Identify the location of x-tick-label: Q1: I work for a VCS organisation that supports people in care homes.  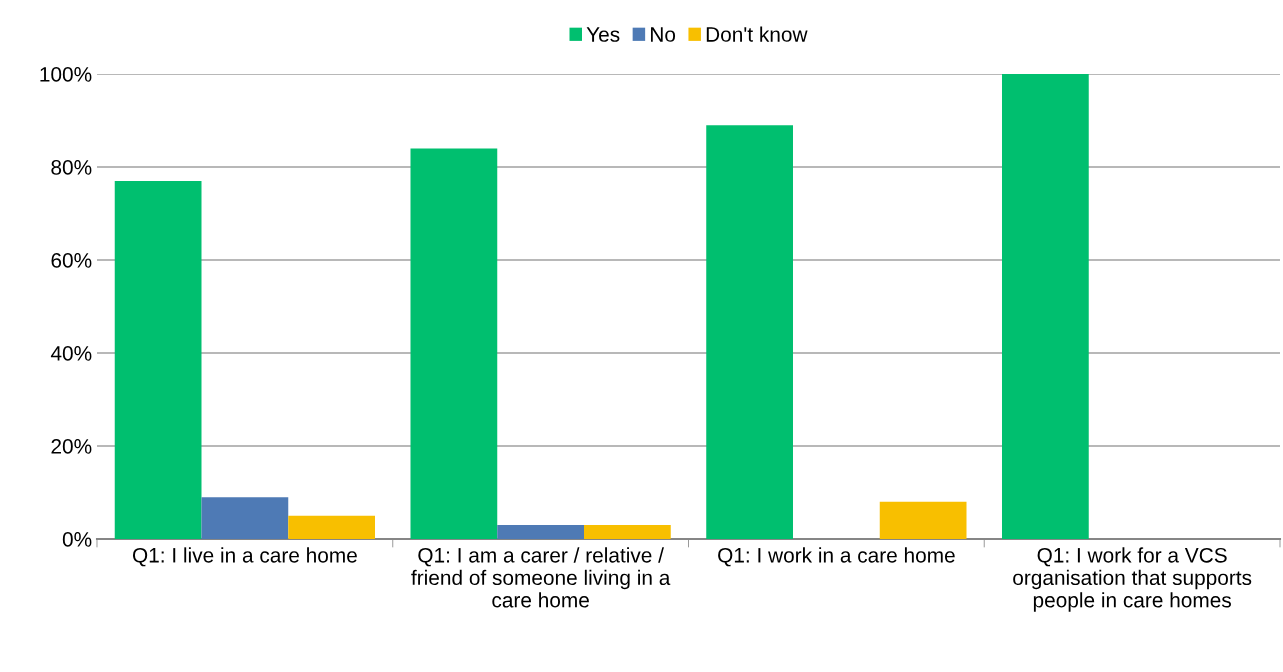
(1132, 579).